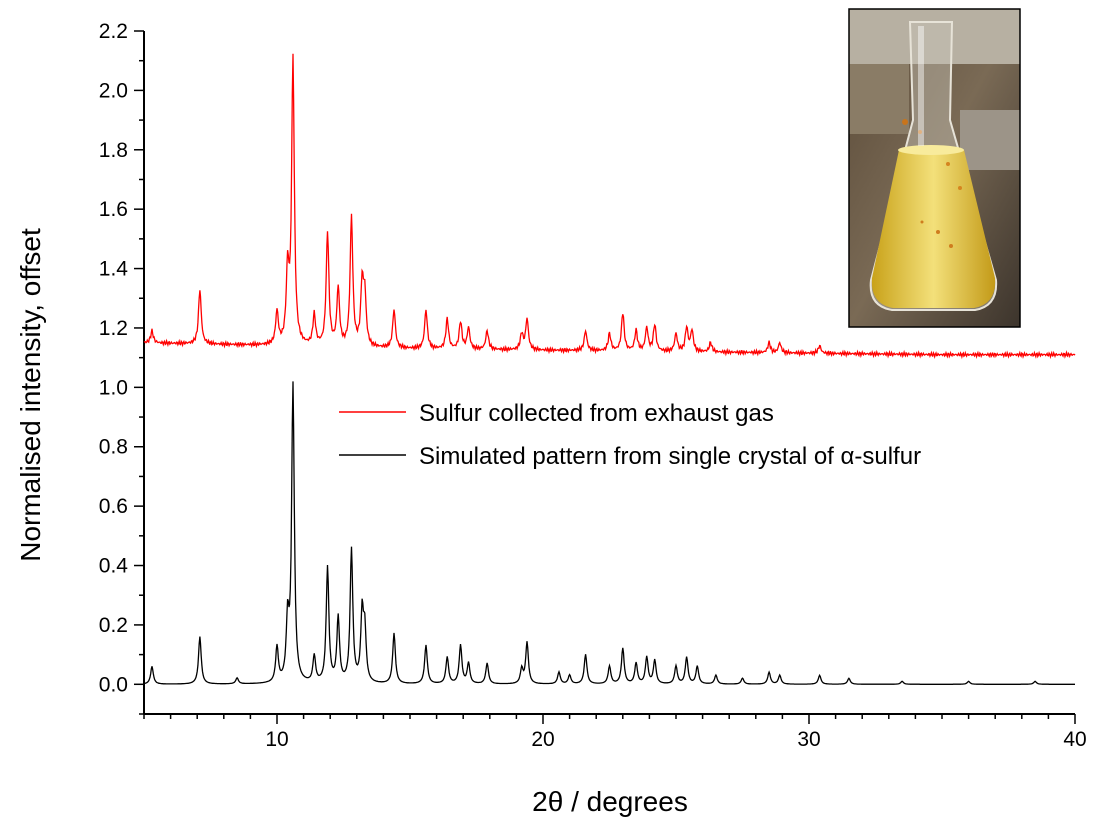  I want to click on y-ticks: 0.0 0.2 0.4 0.6 0.8 1.0 1.2 1.4 1.6 1.8 2.0 2.2, so click(121, 367).